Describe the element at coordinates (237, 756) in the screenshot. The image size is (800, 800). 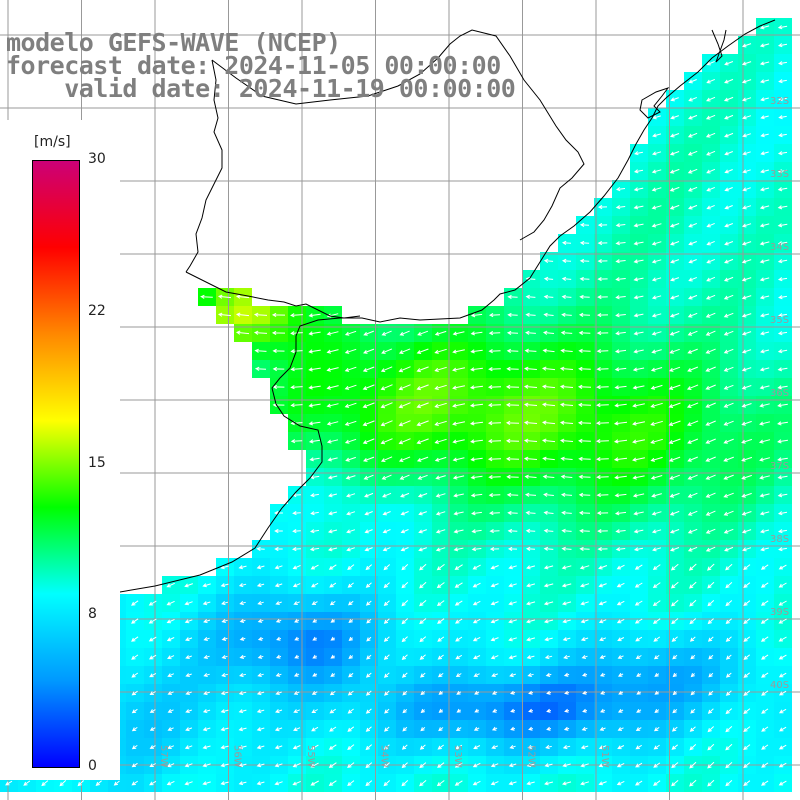
I see `longitude-label-56W: 56W` at that location.